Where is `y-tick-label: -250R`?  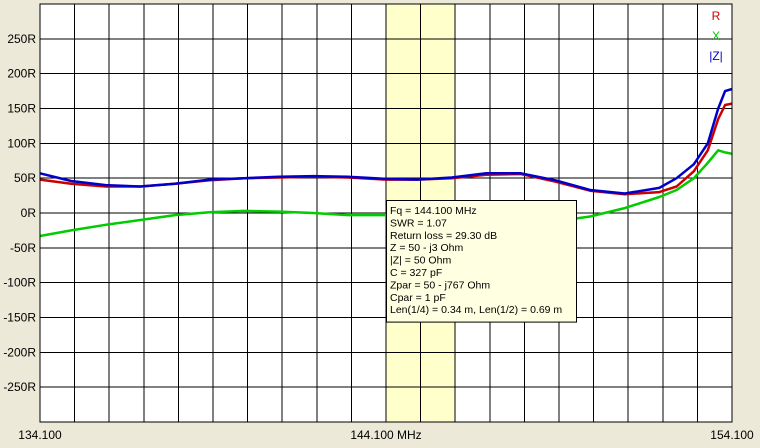
y-tick-label: -250R is located at coordinates (19, 387).